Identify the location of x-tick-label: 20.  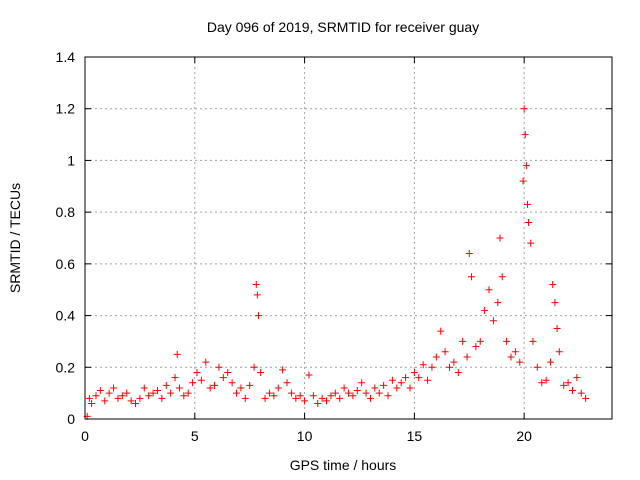
(524, 436).